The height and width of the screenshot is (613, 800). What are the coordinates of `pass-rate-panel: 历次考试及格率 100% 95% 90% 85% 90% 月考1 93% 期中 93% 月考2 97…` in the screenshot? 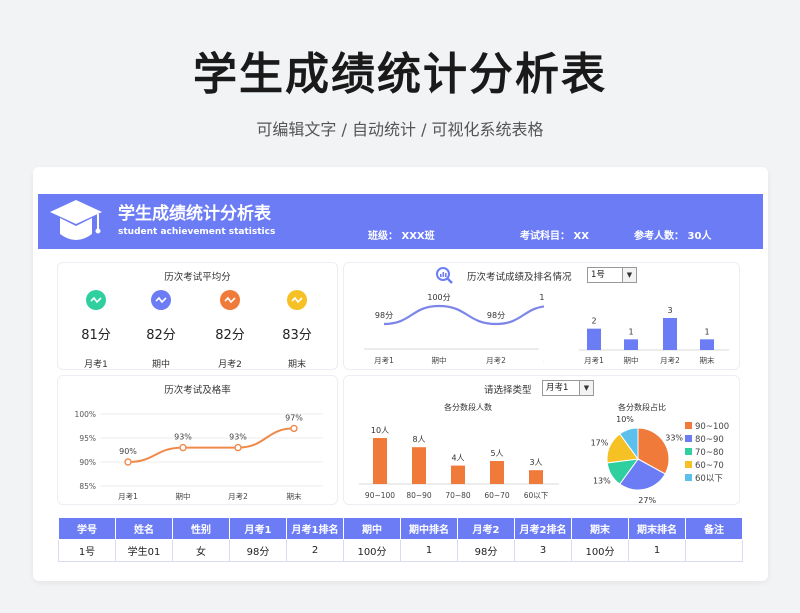 It's located at (197, 440).